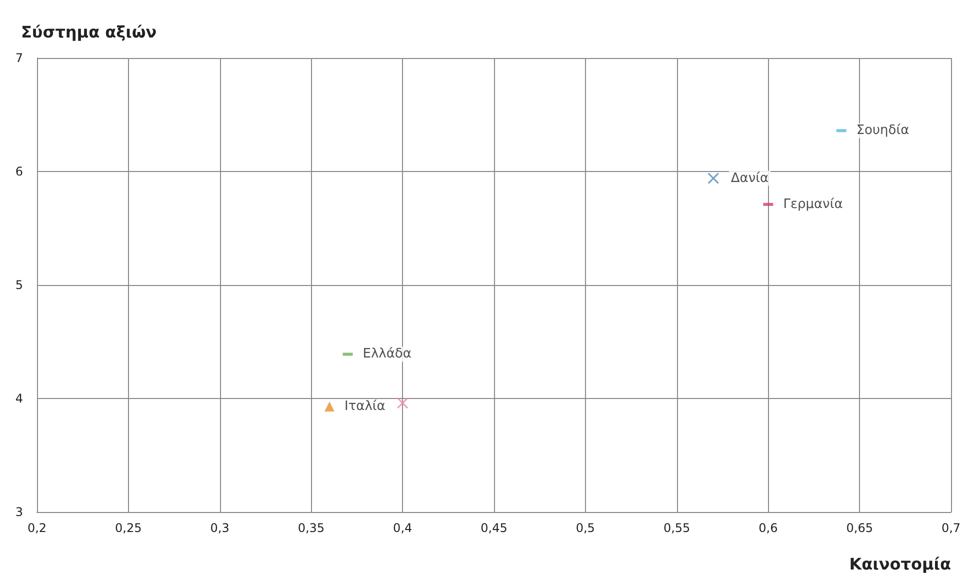 The height and width of the screenshot is (588, 964). What do you see at coordinates (128, 528) in the screenshot?
I see `x-tick-label: 0,25` at bounding box center [128, 528].